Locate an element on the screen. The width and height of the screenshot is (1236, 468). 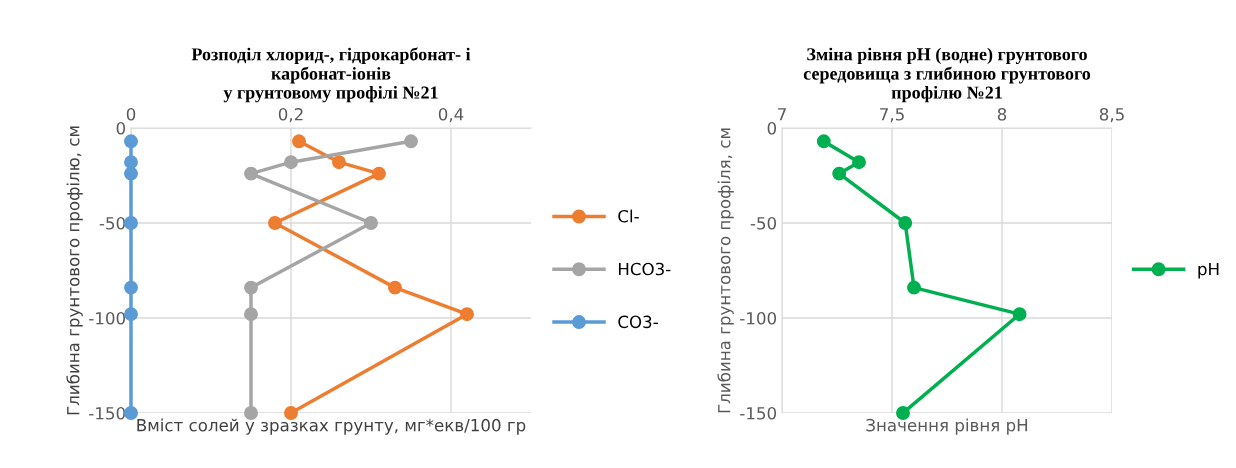
y-axis-title: Глибина грунтового профіля, см is located at coordinates (725, 270).